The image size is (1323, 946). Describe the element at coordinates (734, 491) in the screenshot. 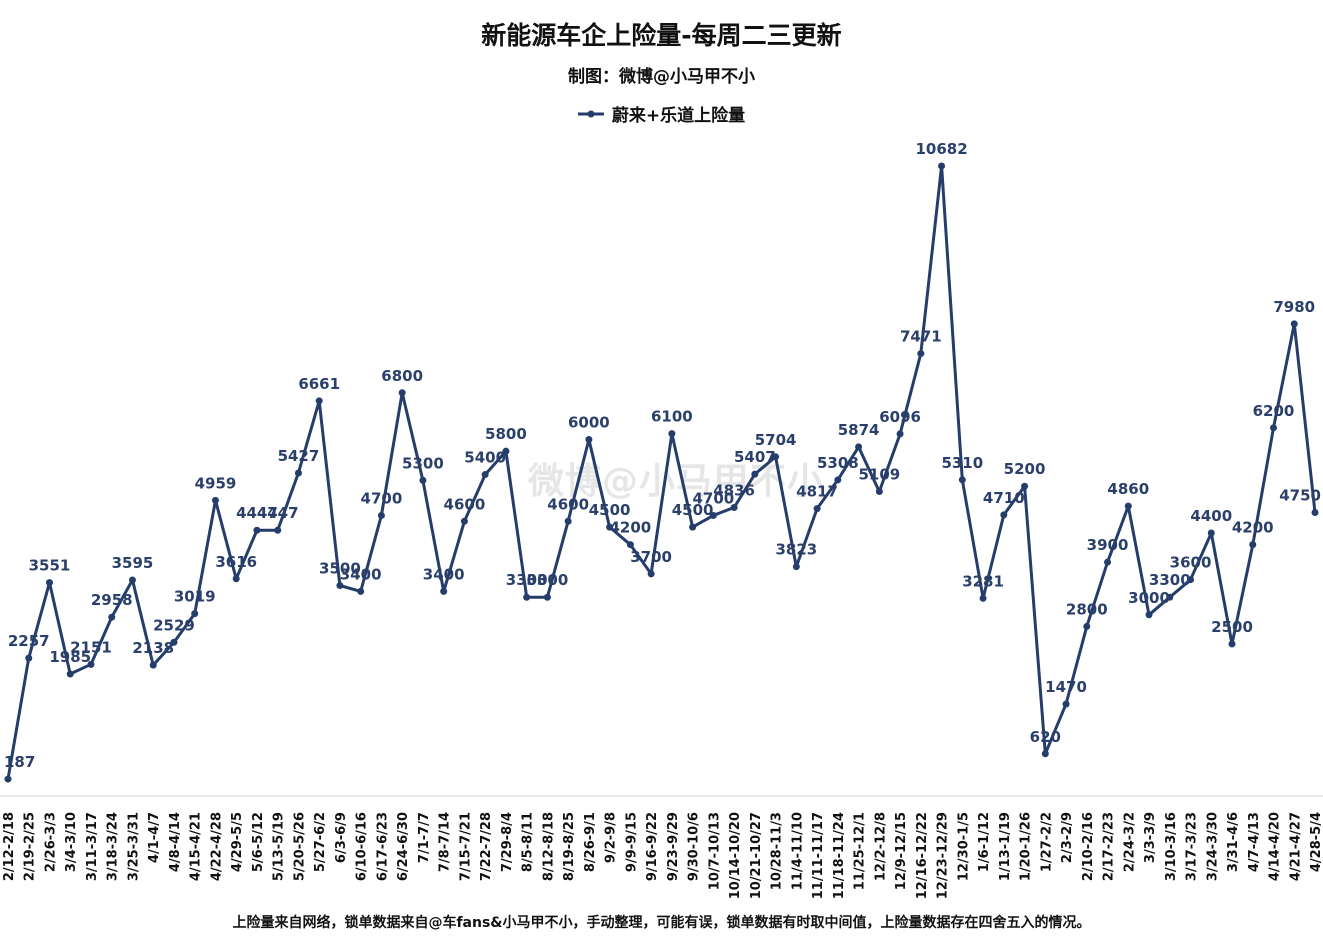

I see `data-label: 4836` at that location.